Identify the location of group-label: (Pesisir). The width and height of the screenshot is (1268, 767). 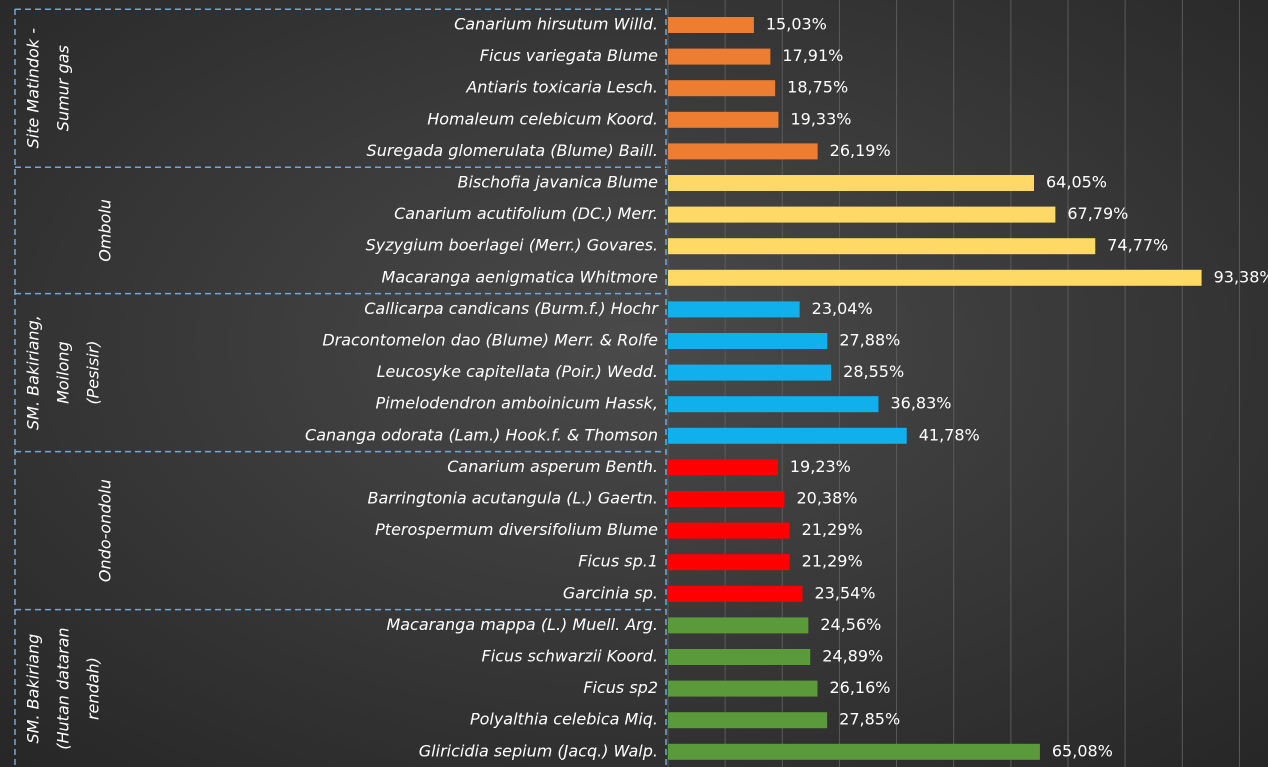
(93, 373).